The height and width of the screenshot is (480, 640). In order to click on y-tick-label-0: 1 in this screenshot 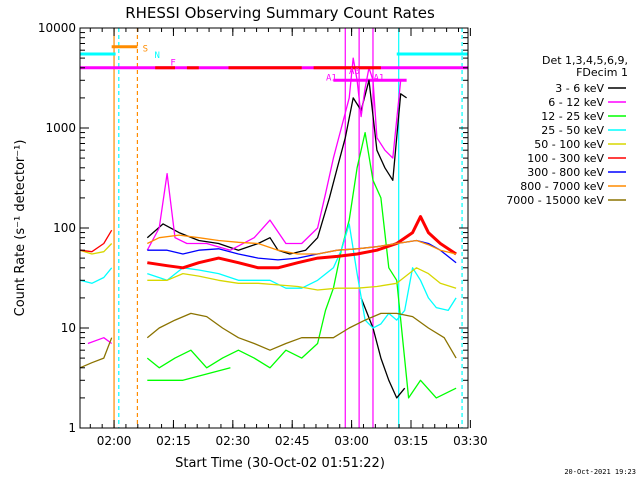, I will do `click(72, 428)`.